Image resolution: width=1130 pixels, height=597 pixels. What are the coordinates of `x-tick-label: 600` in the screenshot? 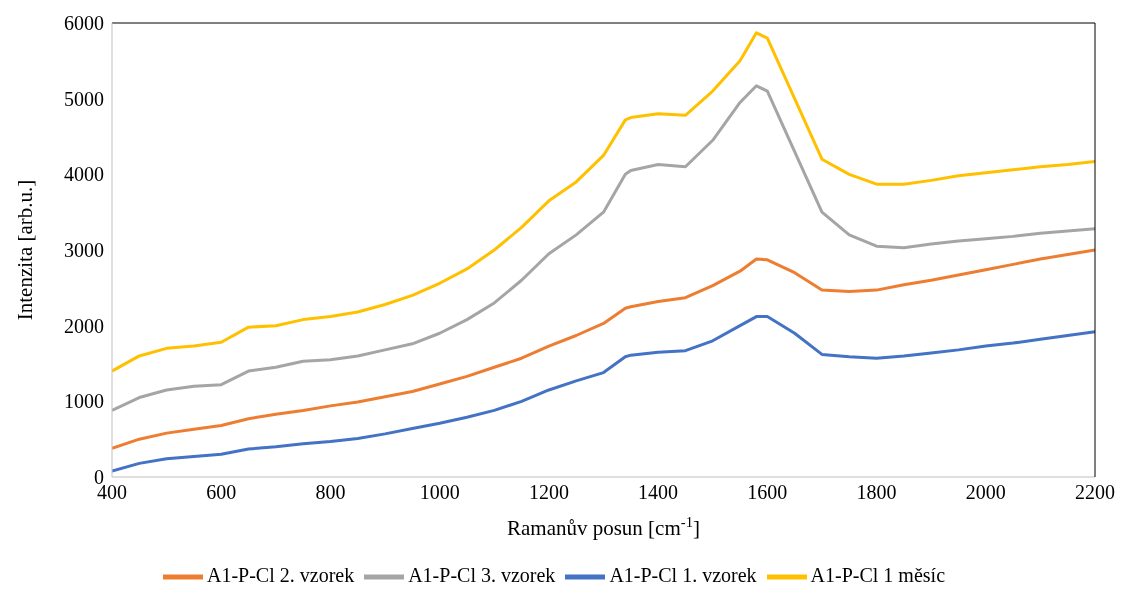 It's located at (221, 492).